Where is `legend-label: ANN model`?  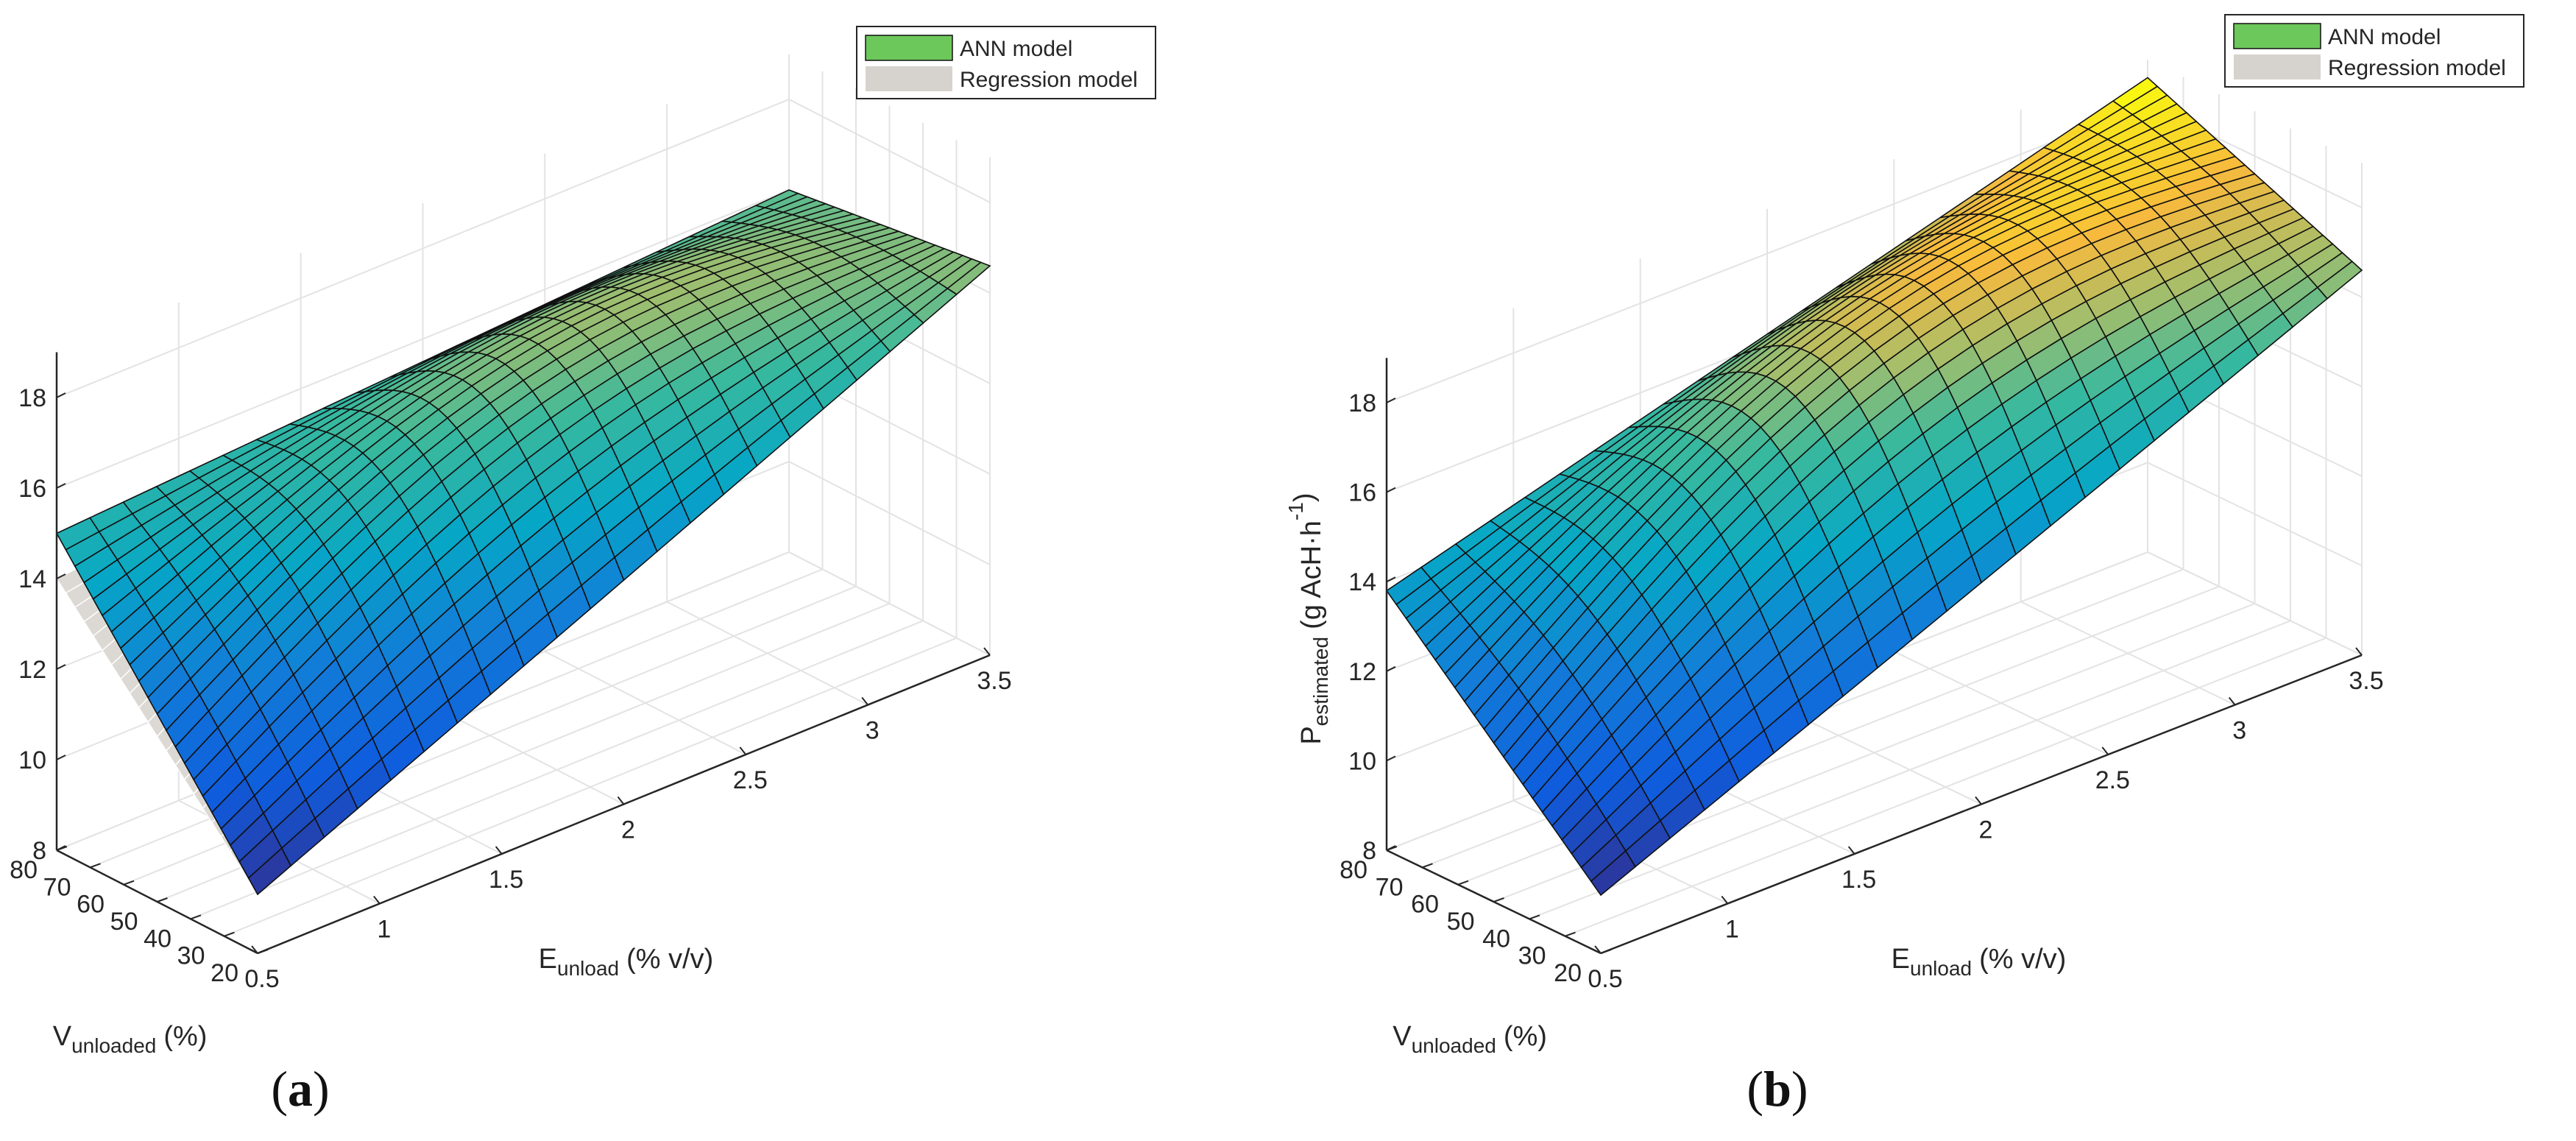
legend-label: ANN model is located at coordinates (1016, 49).